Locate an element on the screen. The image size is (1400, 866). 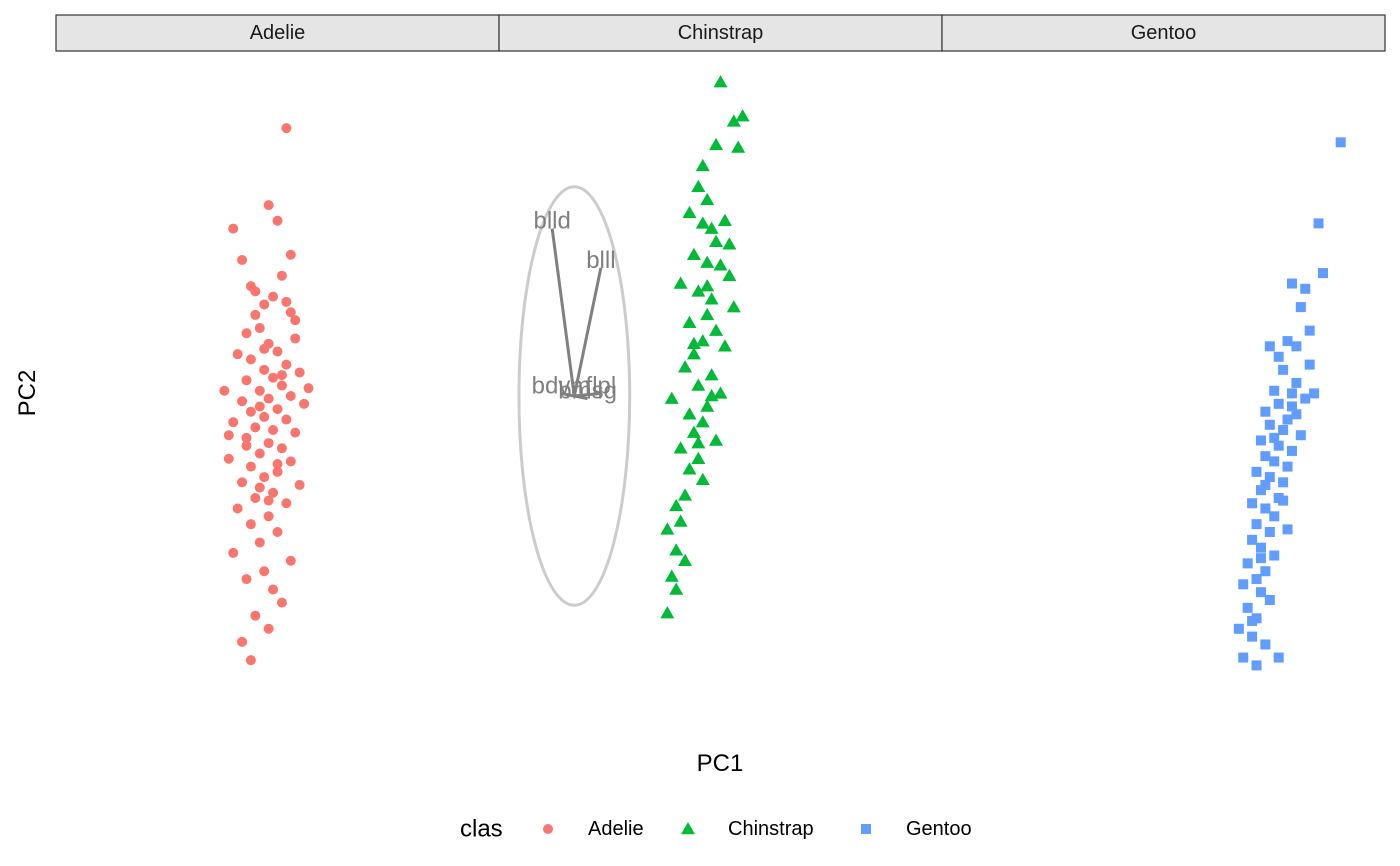
loading-label-flpl: flpl is located at coordinates (601, 385).